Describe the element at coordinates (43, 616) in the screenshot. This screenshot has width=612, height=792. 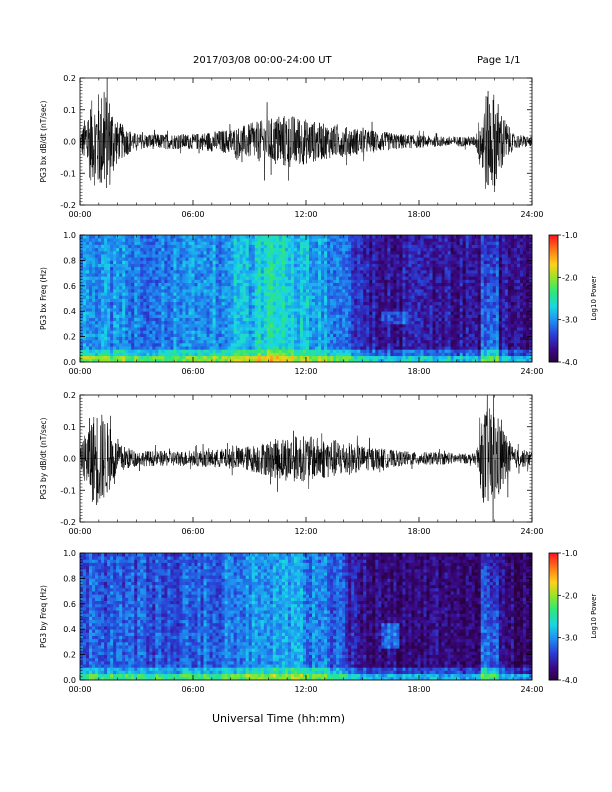
I see `y-axis-label: PG3 by Freq (Hz)` at that location.